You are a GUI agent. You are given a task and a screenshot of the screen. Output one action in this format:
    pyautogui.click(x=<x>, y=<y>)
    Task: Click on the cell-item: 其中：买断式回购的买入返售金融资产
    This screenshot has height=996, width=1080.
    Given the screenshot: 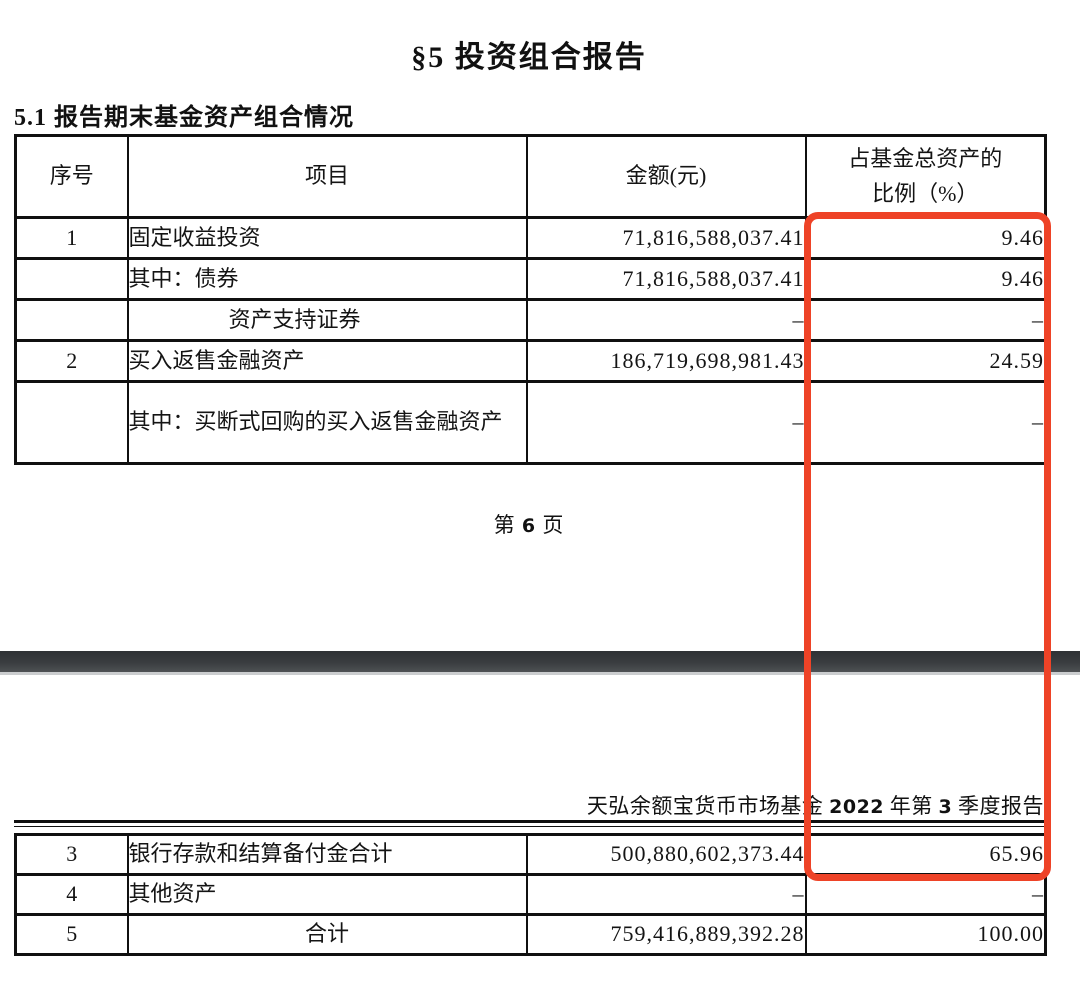 What is the action you would take?
    pyautogui.click(x=327, y=422)
    